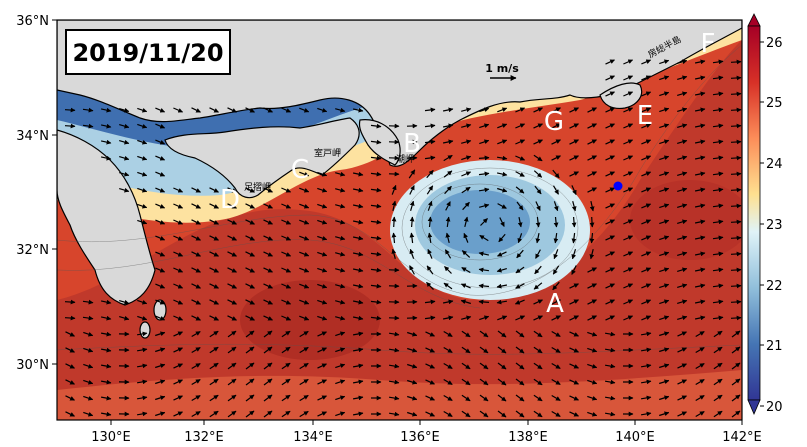  I want to click on cbar-tick-25: 25, so click(774, 103).